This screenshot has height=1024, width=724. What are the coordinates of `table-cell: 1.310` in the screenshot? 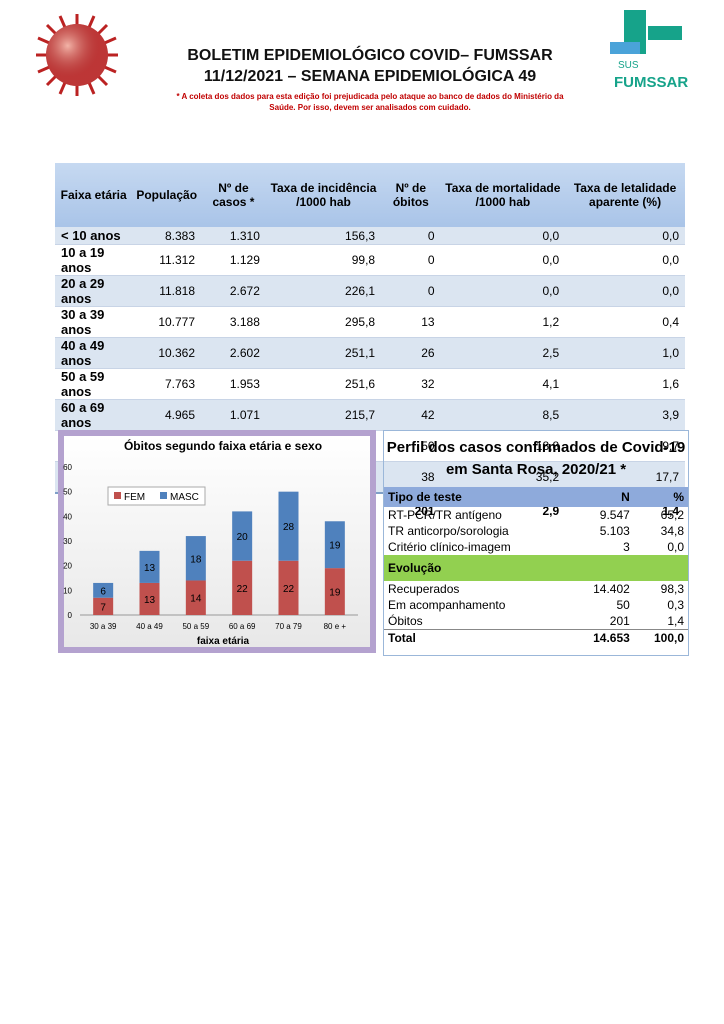 It's located at (233, 236).